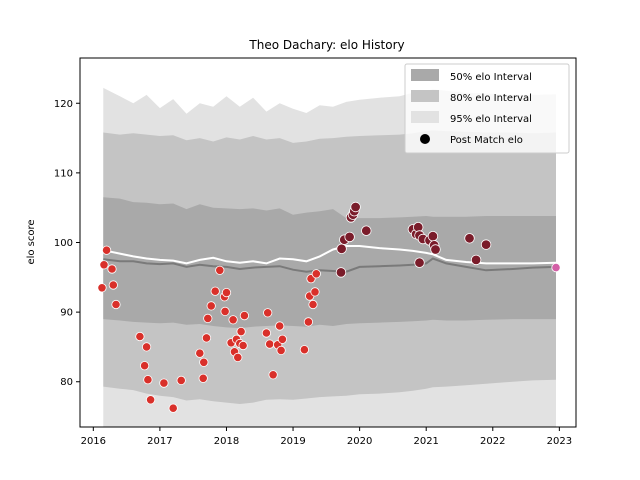  Describe the element at coordinates (359, 441) in the screenshot. I see `x-tick-label: 2020` at that location.